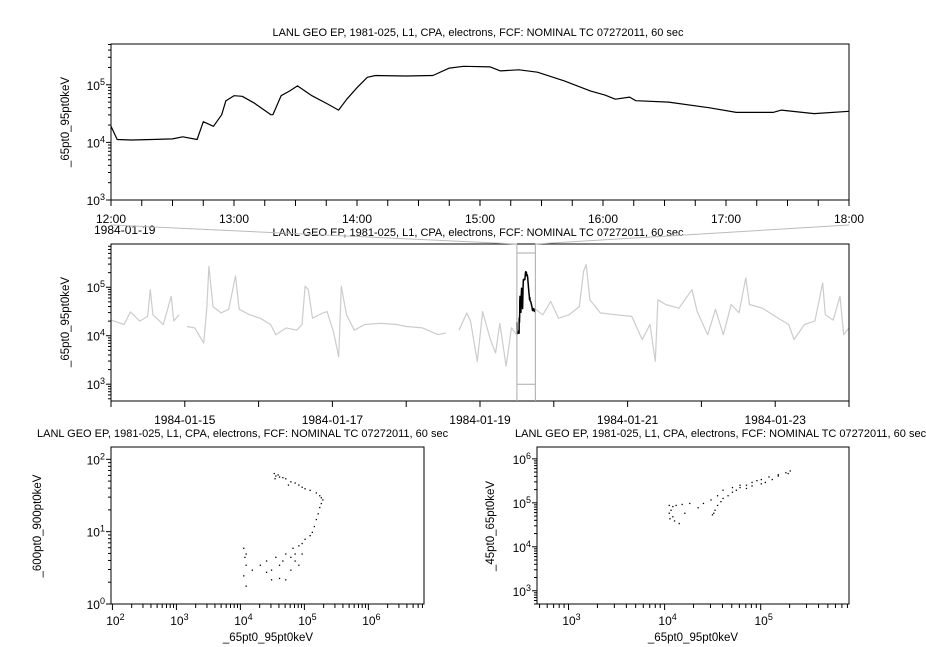 This screenshot has height=647, width=926. I want to click on middle-x-tick-label: 1984-01-15, so click(185, 420).